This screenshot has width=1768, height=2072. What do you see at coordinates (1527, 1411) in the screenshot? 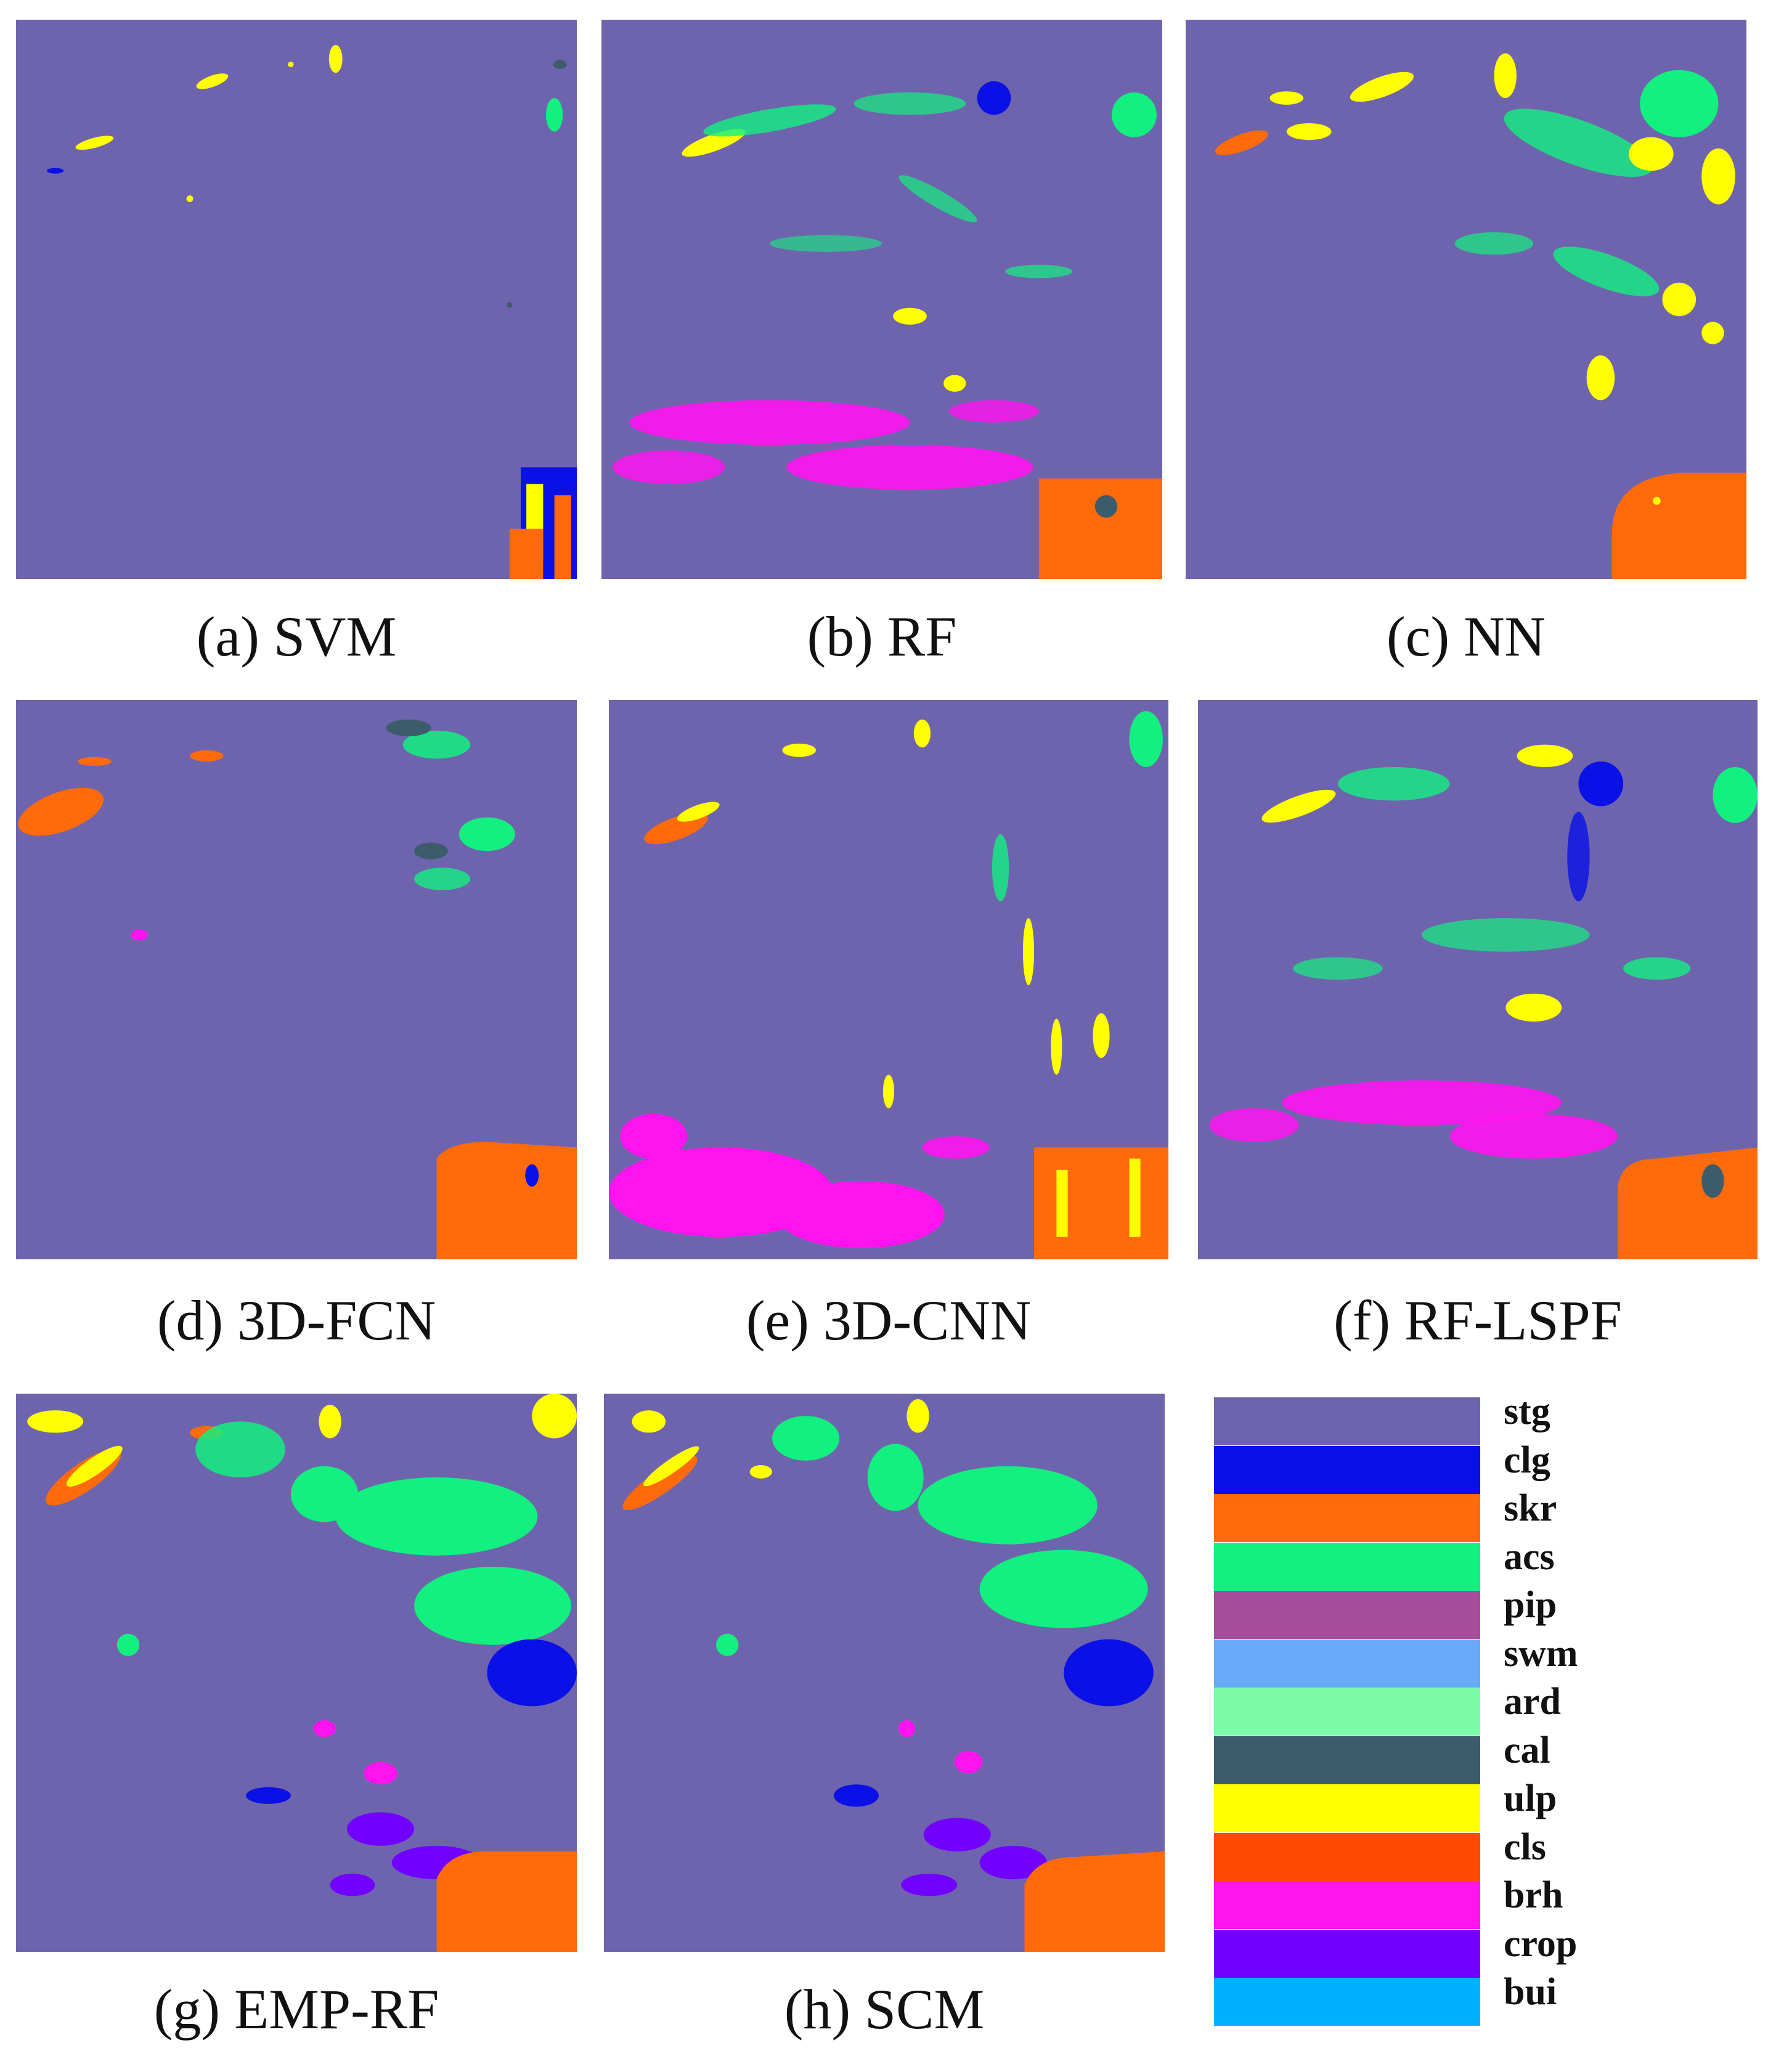
I see `legend-label-stg: stg` at bounding box center [1527, 1411].